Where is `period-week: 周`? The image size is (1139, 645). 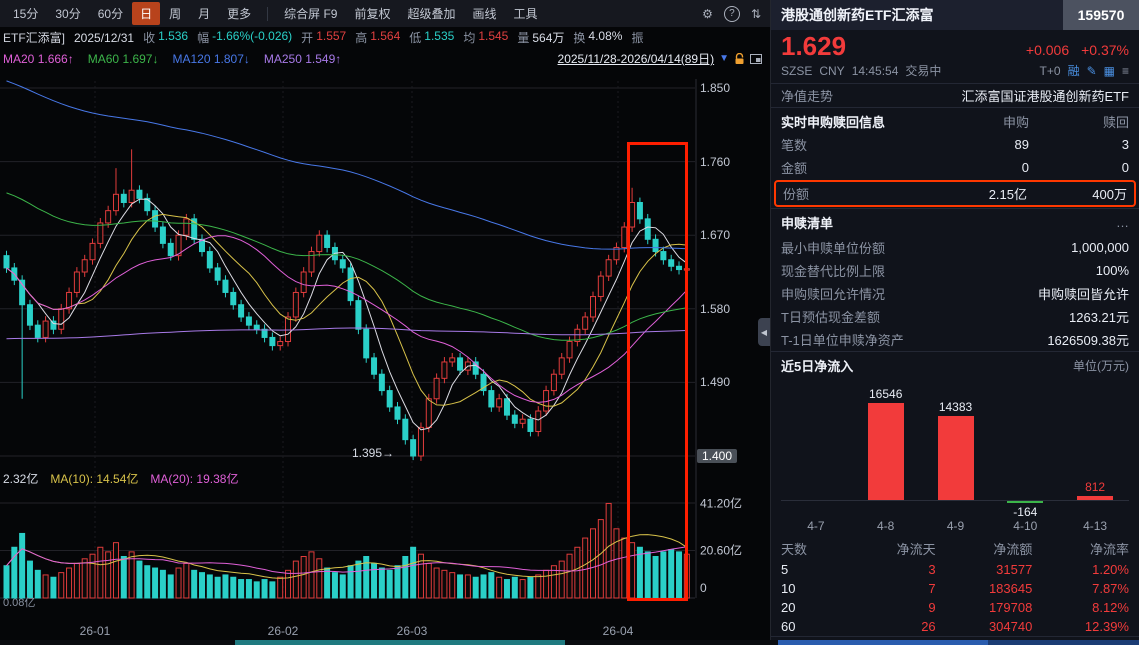 period-week: 周 is located at coordinates (175, 14).